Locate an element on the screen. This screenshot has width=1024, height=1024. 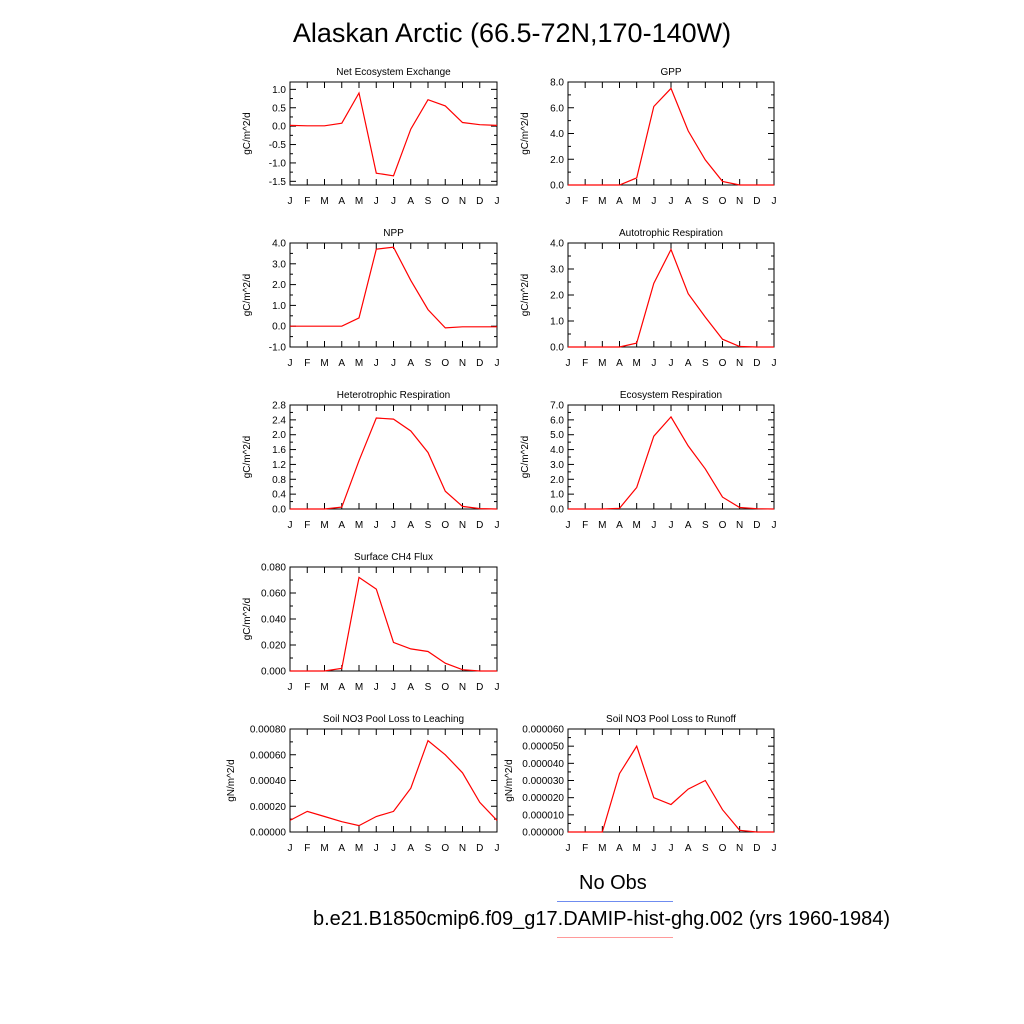
panel-title: Heterotrophic Respiration is located at coordinates (393, 395).